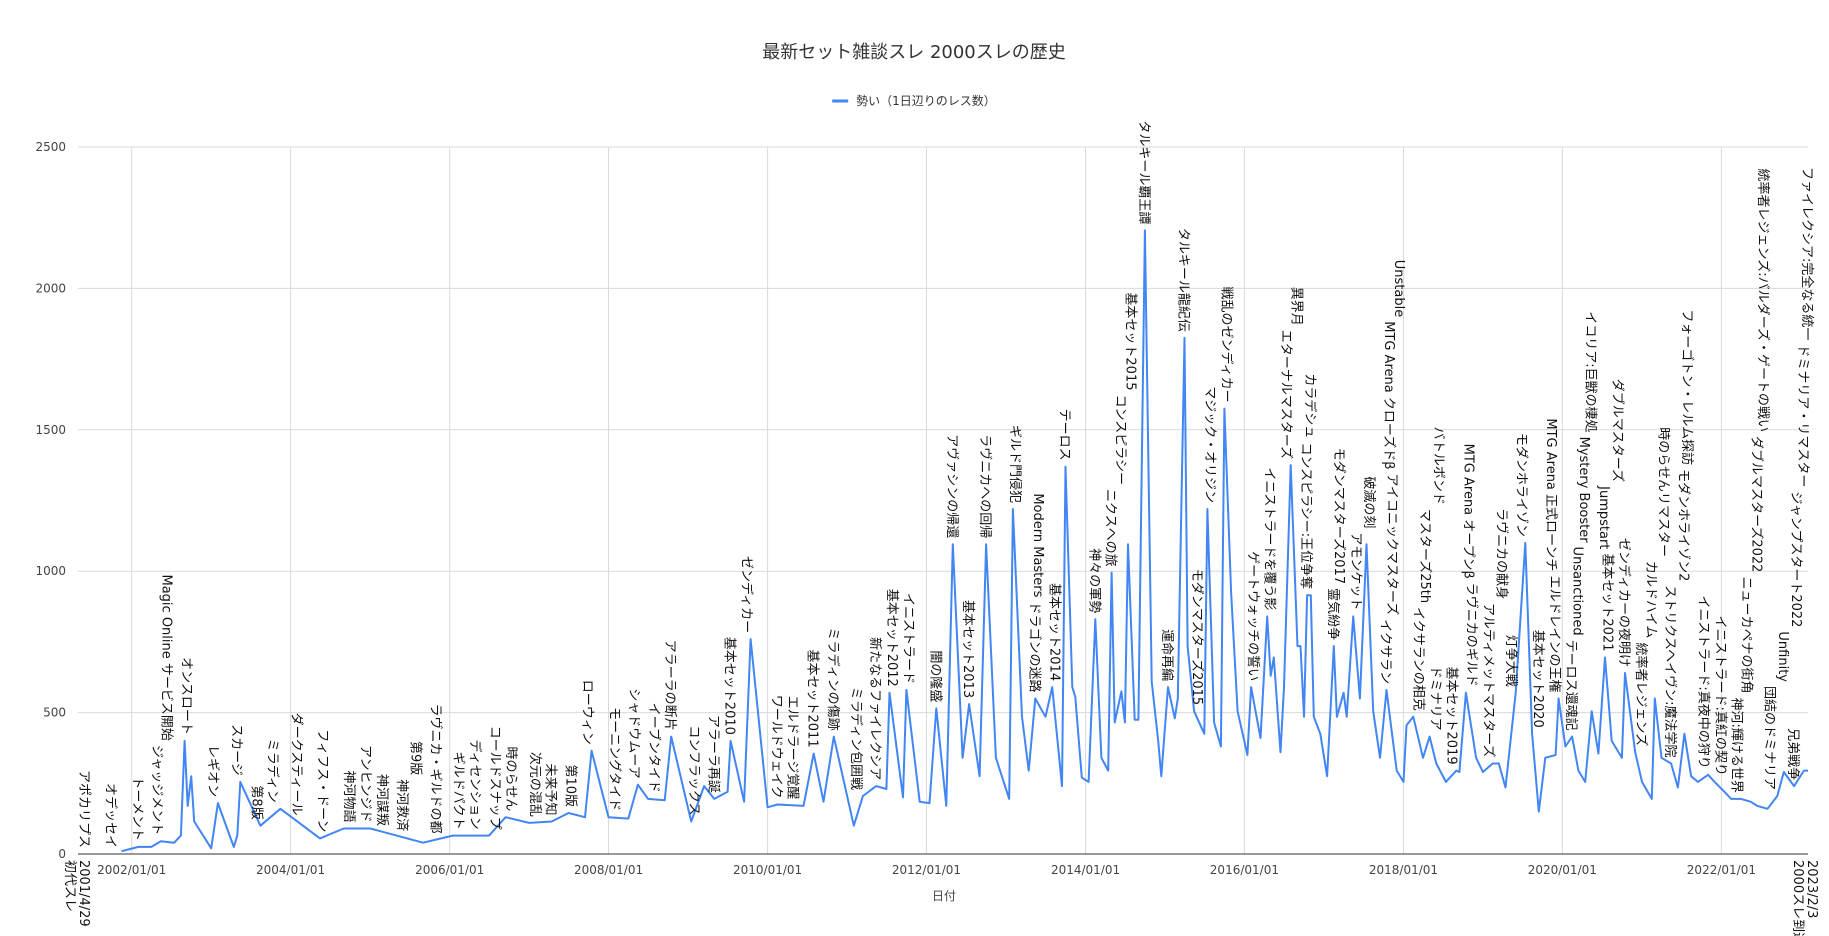 This screenshot has width=1829, height=936. What do you see at coordinates (1392, 544) in the screenshot?
I see `annotation: アイコニックマスターズ` at bounding box center [1392, 544].